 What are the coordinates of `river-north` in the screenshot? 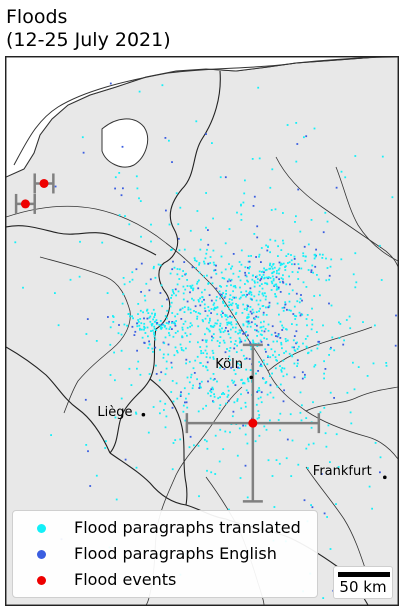 It's located at (336, 212).